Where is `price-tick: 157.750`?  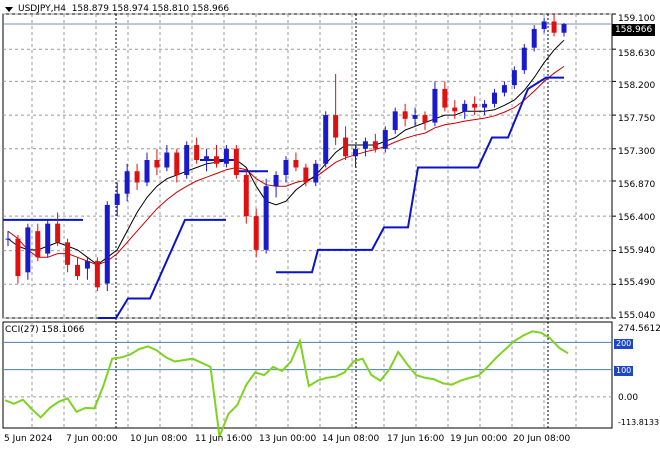 price-tick: 157.750 is located at coordinates (637, 119).